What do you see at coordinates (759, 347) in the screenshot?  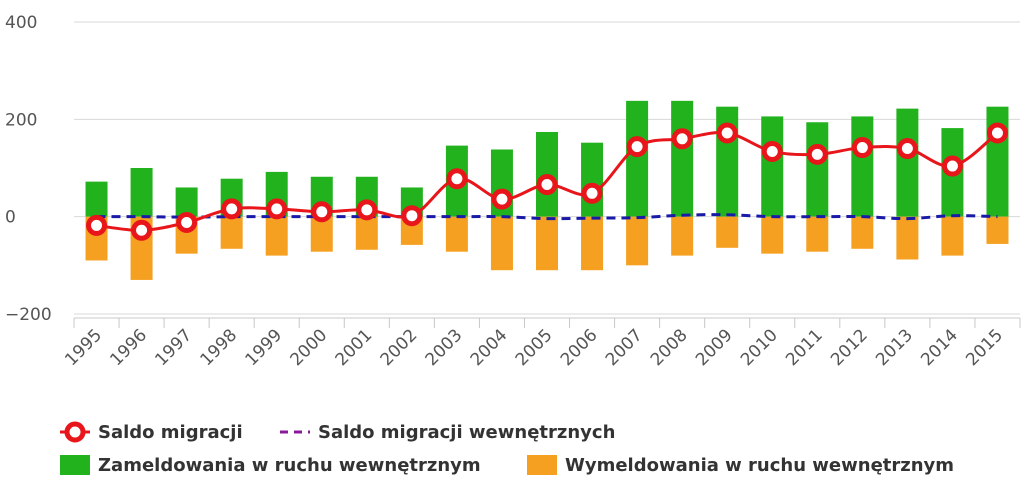 I see `x-tick-label: 2010` at bounding box center [759, 347].